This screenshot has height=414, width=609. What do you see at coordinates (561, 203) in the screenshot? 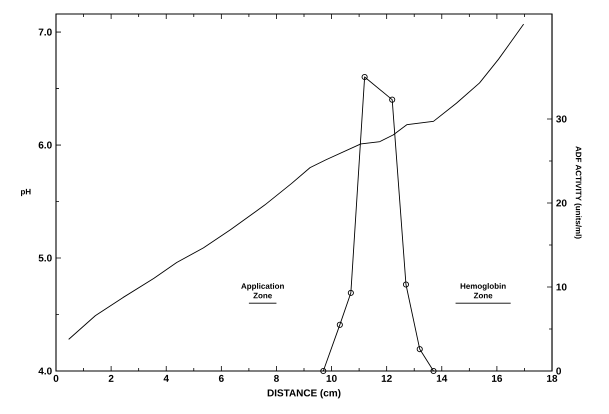
I see `y2-tick-label: 20` at bounding box center [561, 203].